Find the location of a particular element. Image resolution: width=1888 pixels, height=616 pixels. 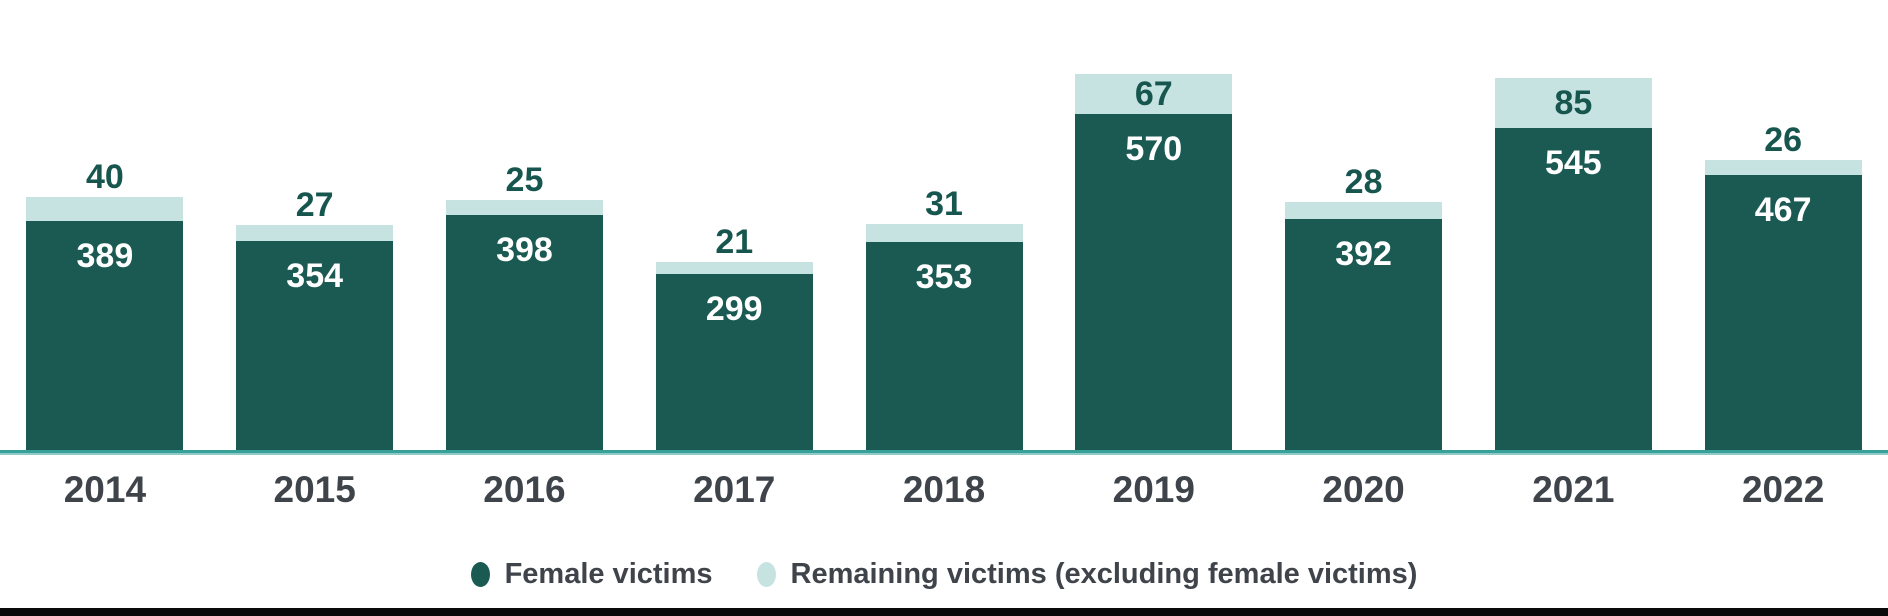

bar-stack: 67 570 is located at coordinates (1154, 262).